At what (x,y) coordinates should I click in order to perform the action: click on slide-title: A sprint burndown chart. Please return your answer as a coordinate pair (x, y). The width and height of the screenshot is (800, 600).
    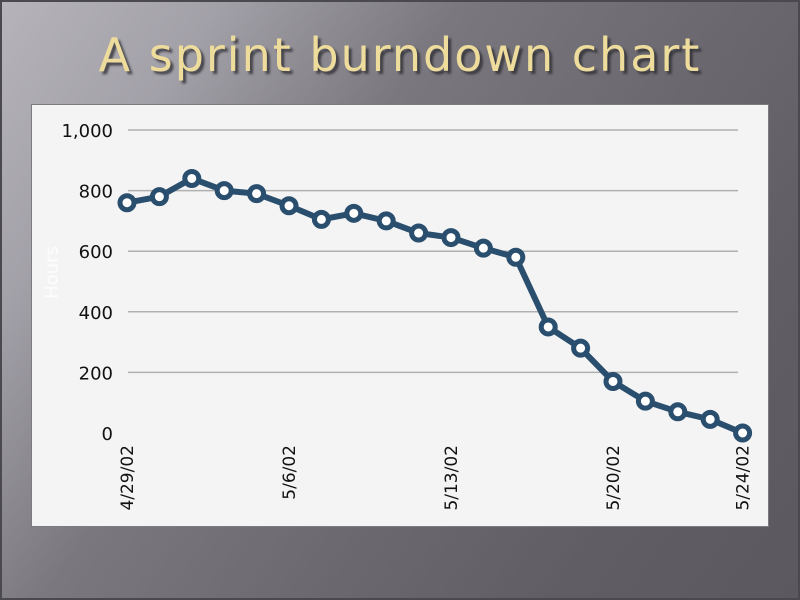
    Looking at the image, I should click on (400, 55).